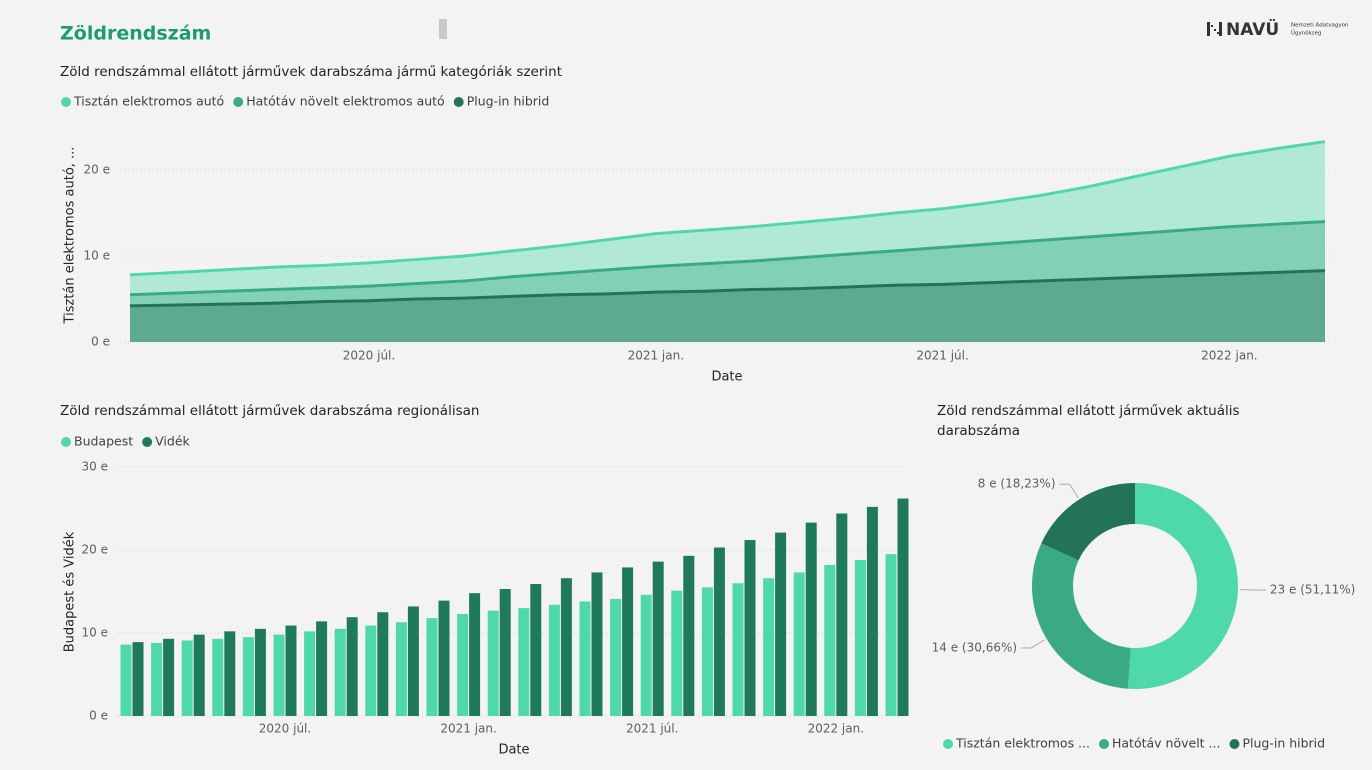  Describe the element at coordinates (148, 101) in the screenshot. I see `legend-label: Tisztán elektromos autó` at that location.